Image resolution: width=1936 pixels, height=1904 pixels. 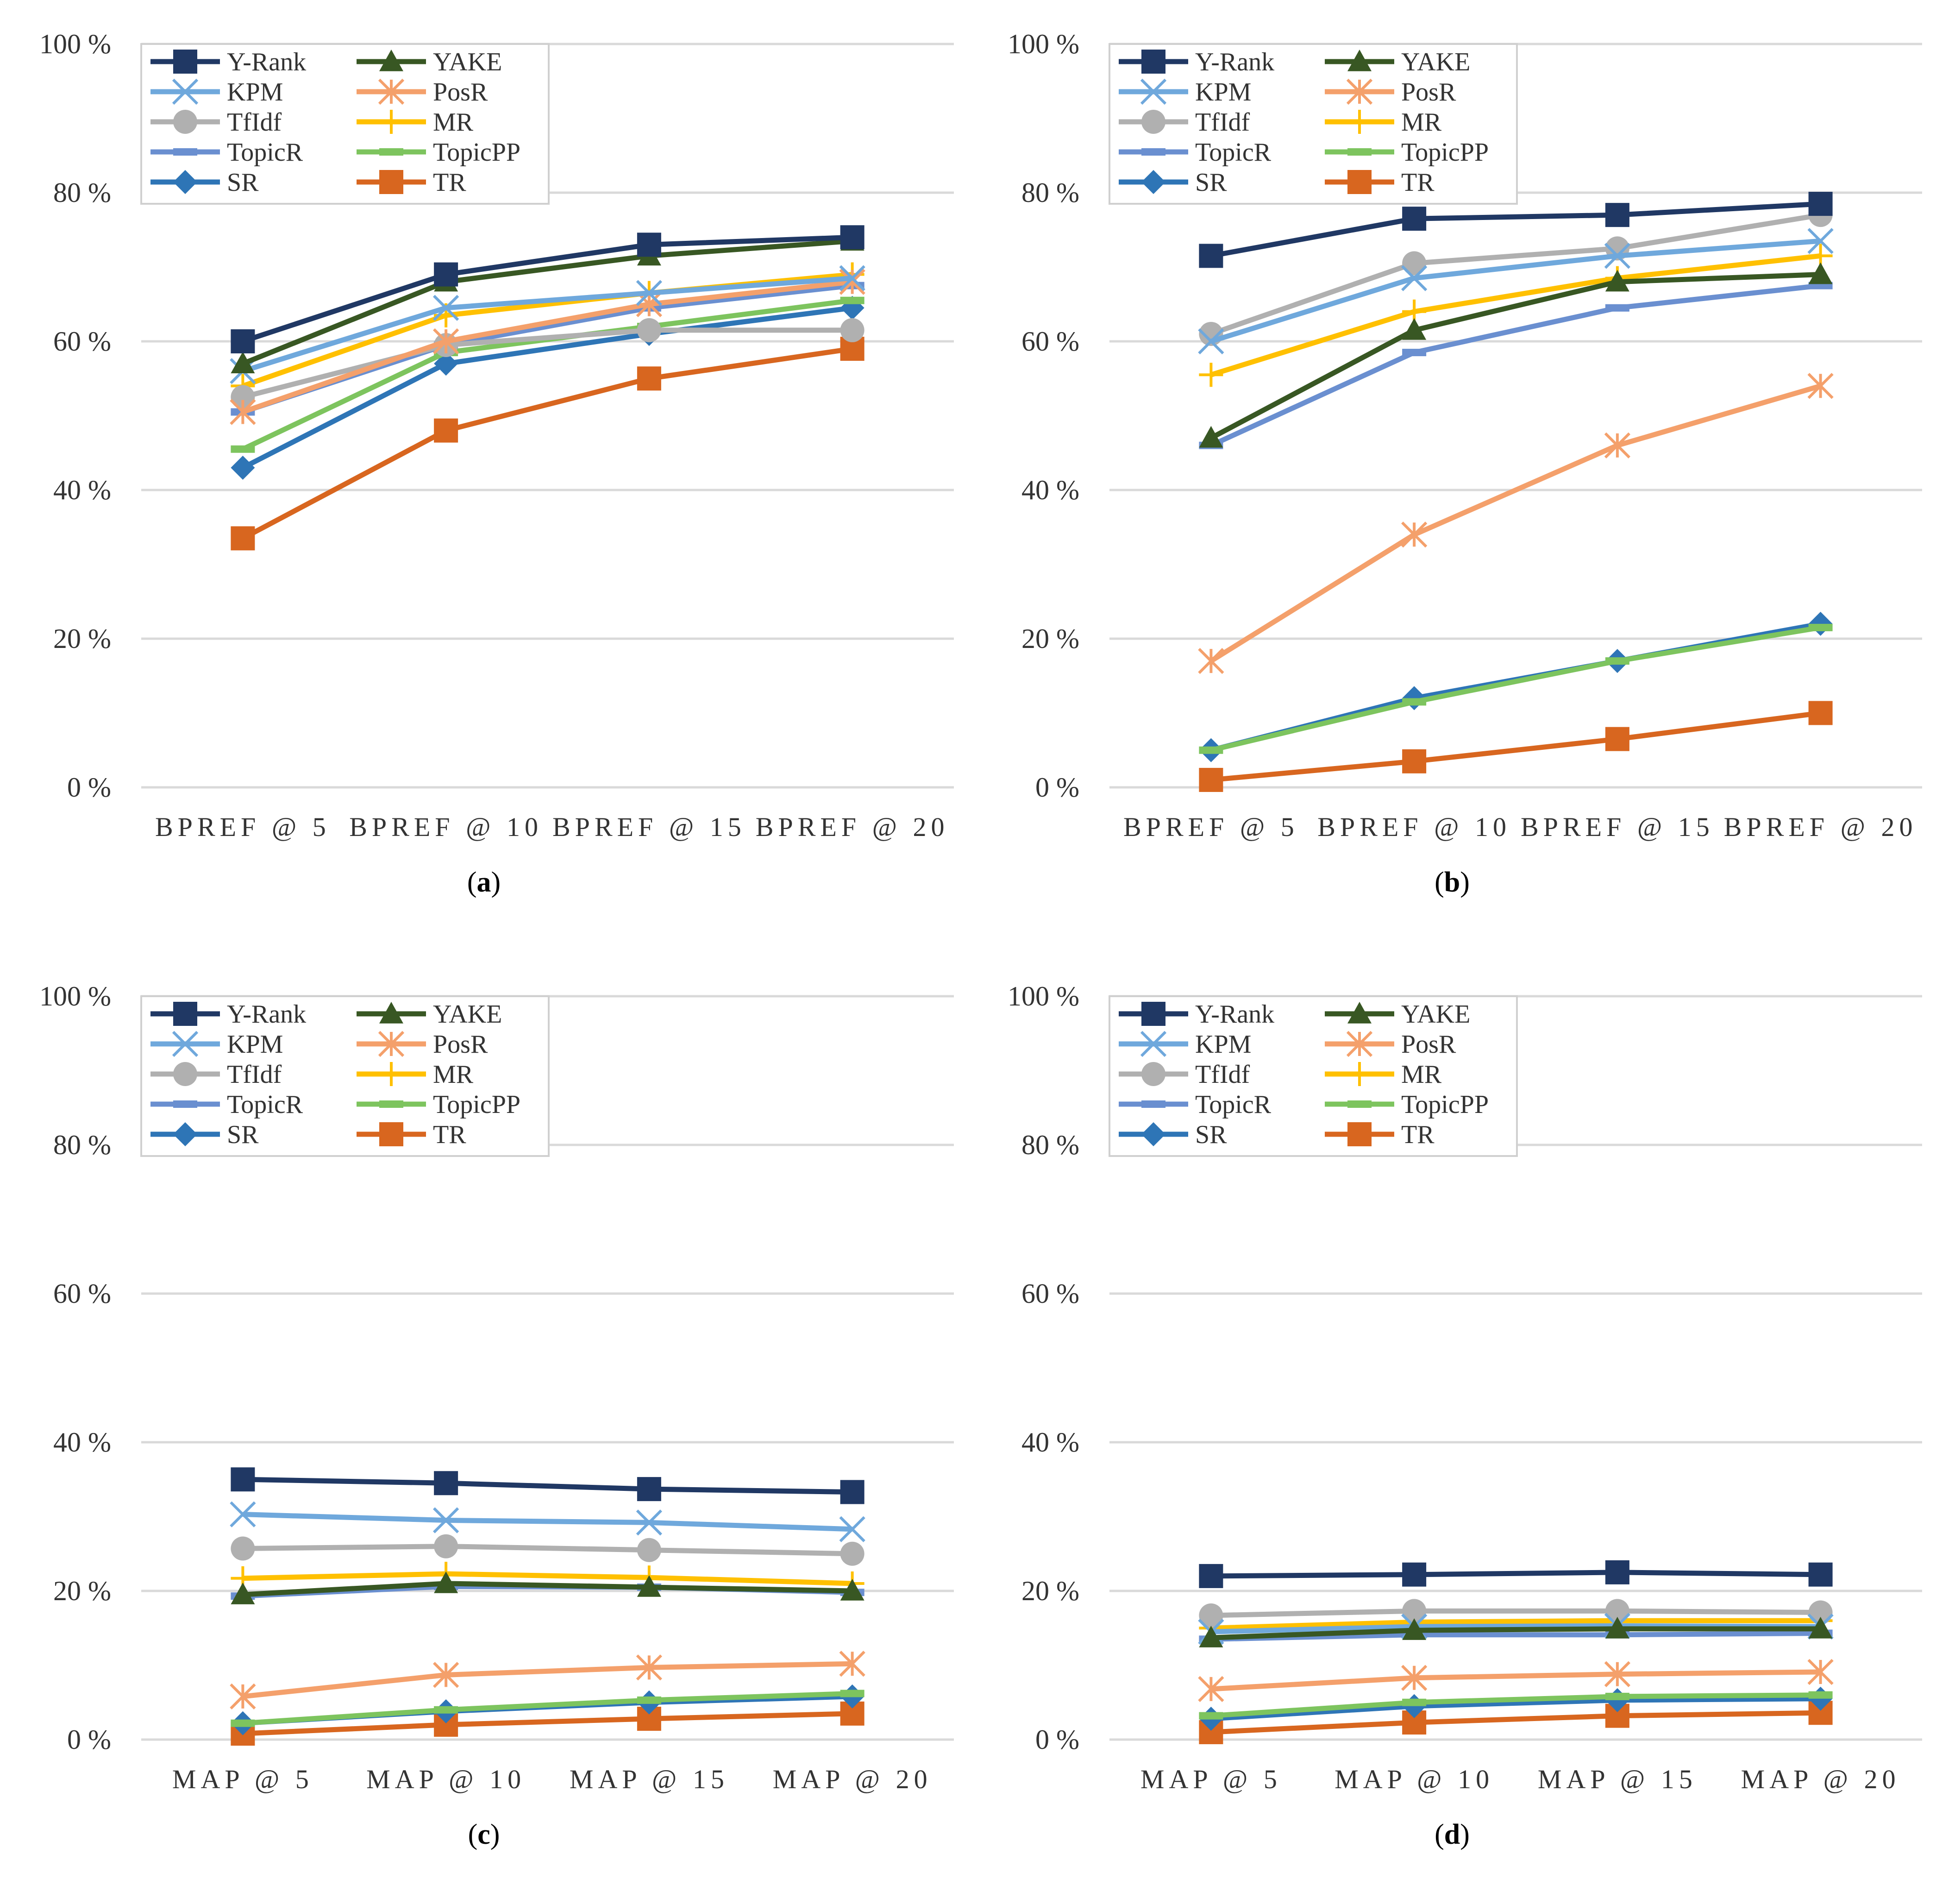 I want to click on legend-marker-c-TopicR, so click(x=185, y=1104).